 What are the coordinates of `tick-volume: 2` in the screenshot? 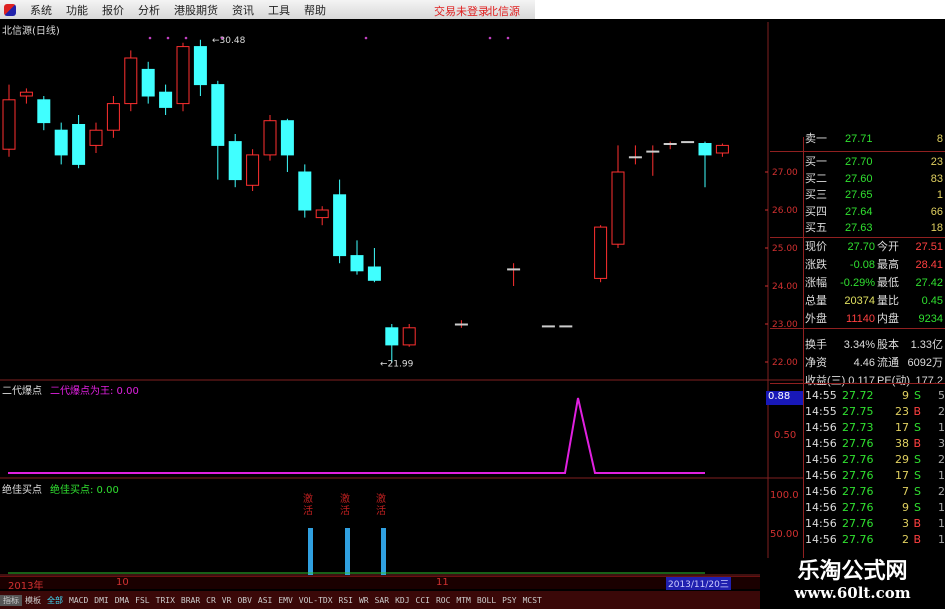 It's located at (905, 539).